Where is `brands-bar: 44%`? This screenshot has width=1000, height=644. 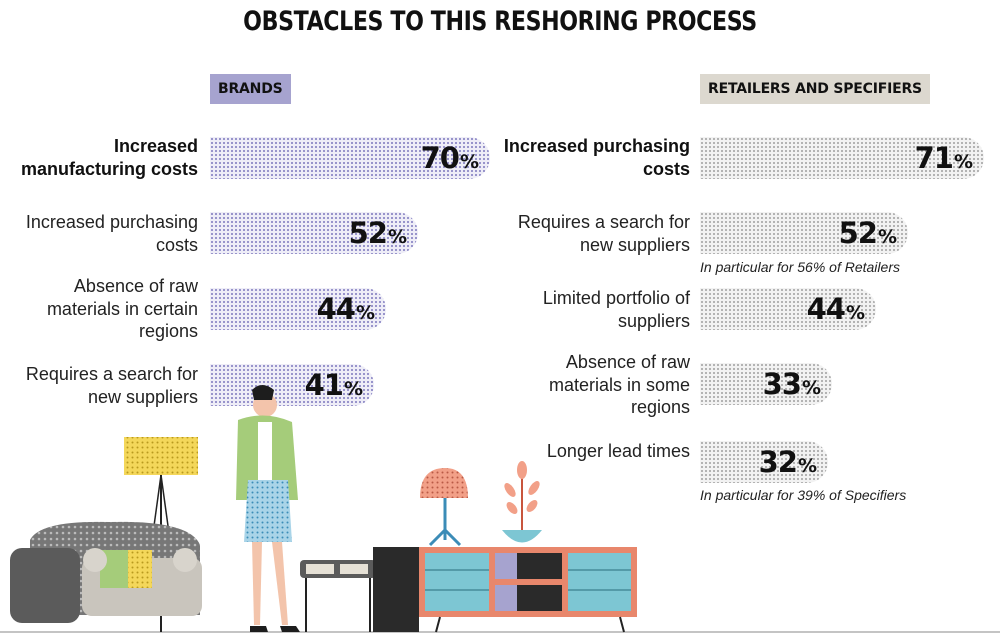
brands-bar: 44% is located at coordinates (298, 309).